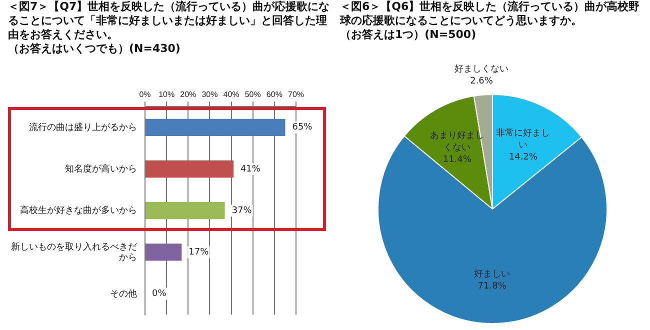  What do you see at coordinates (492, 286) in the screenshot?
I see `data-label: 71.8%` at bounding box center [492, 286].